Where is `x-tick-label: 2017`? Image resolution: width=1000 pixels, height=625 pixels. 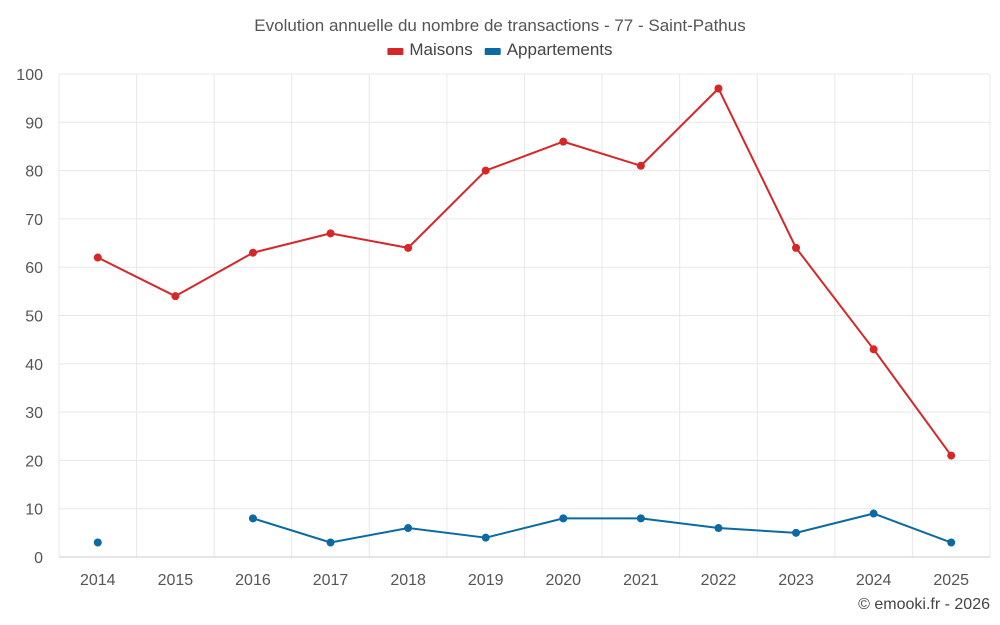
x-tick-label: 2017 is located at coordinates (331, 580).